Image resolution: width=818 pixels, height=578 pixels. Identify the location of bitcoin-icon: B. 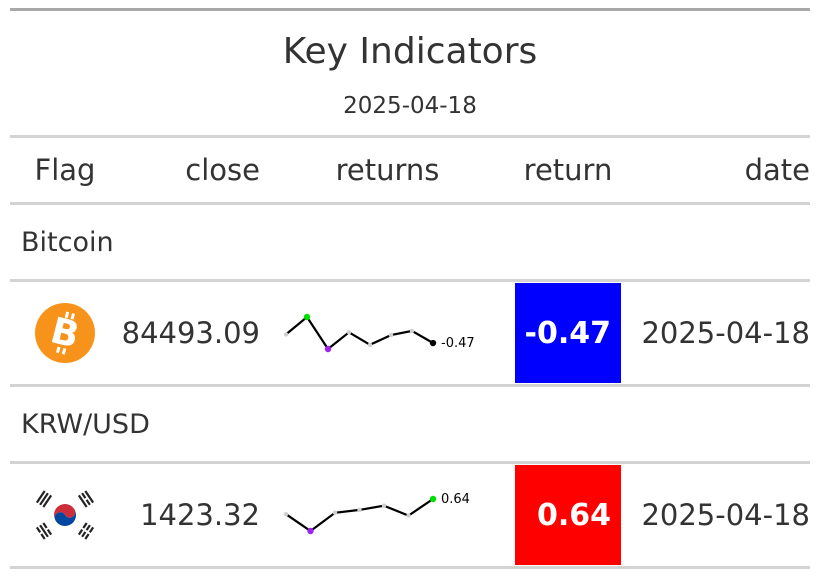
(65, 333).